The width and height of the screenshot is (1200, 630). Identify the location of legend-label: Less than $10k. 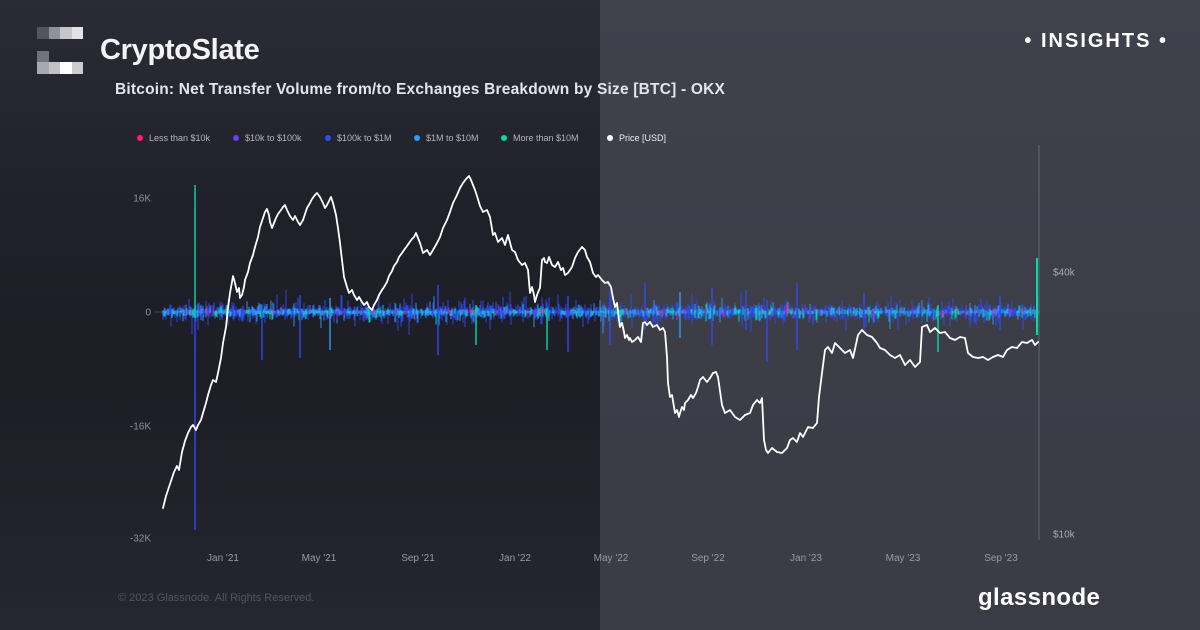
(180, 138).